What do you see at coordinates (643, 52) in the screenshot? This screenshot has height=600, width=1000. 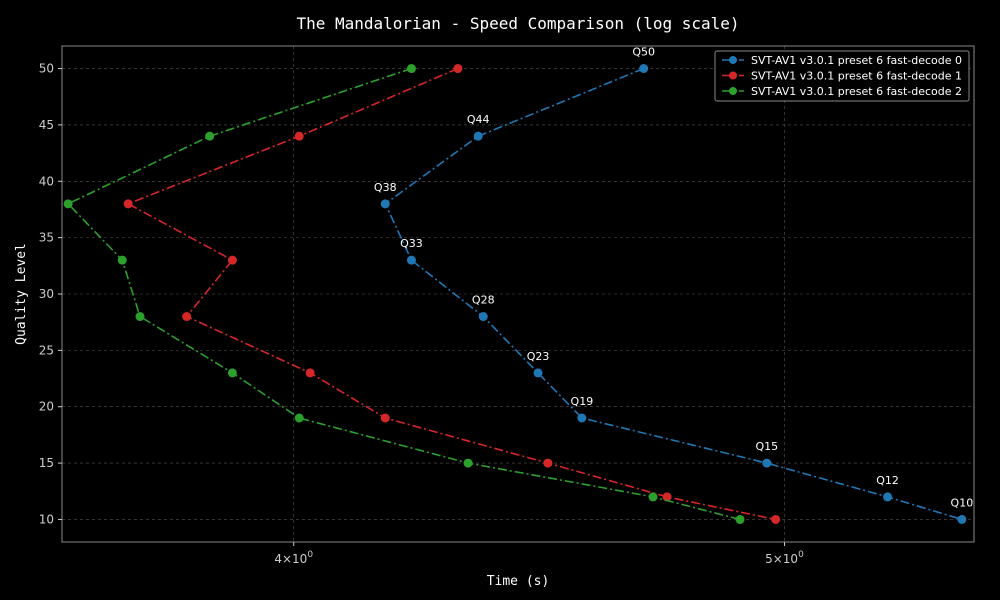 I see `point-label: Q50` at bounding box center [643, 52].